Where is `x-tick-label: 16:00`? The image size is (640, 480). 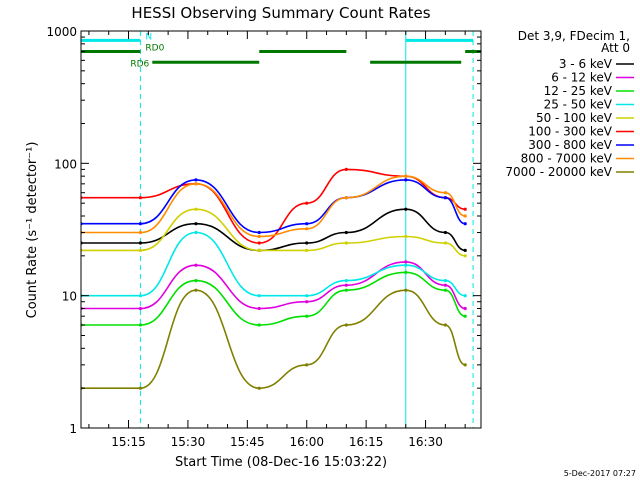 x-tick-label: 16:00 is located at coordinates (306, 442).